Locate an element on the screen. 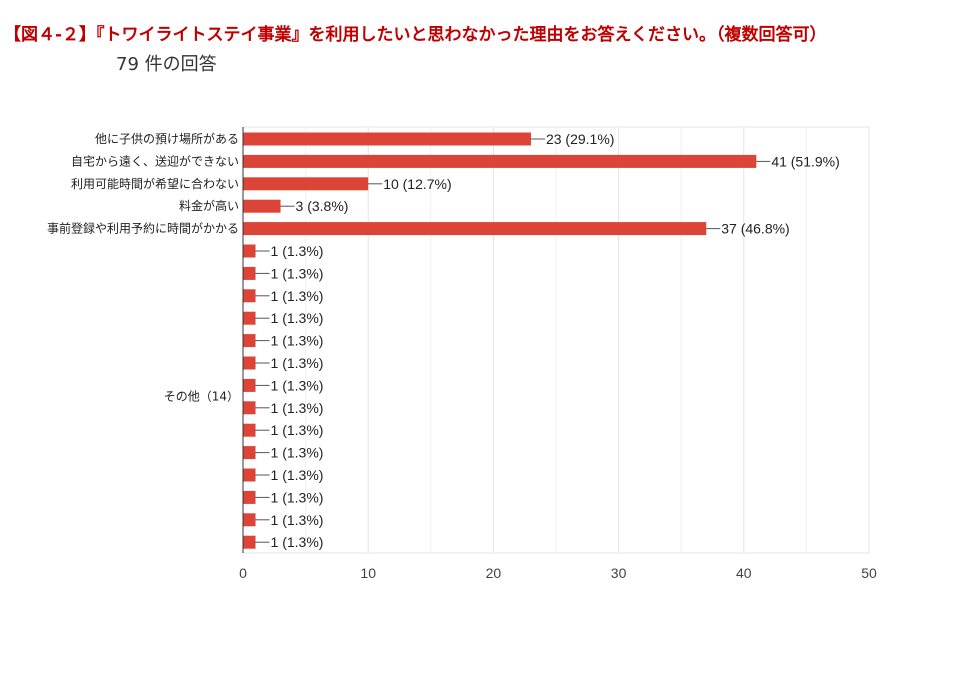 The height and width of the screenshot is (677, 967). other-group-label: その他（14） is located at coordinates (201, 397).